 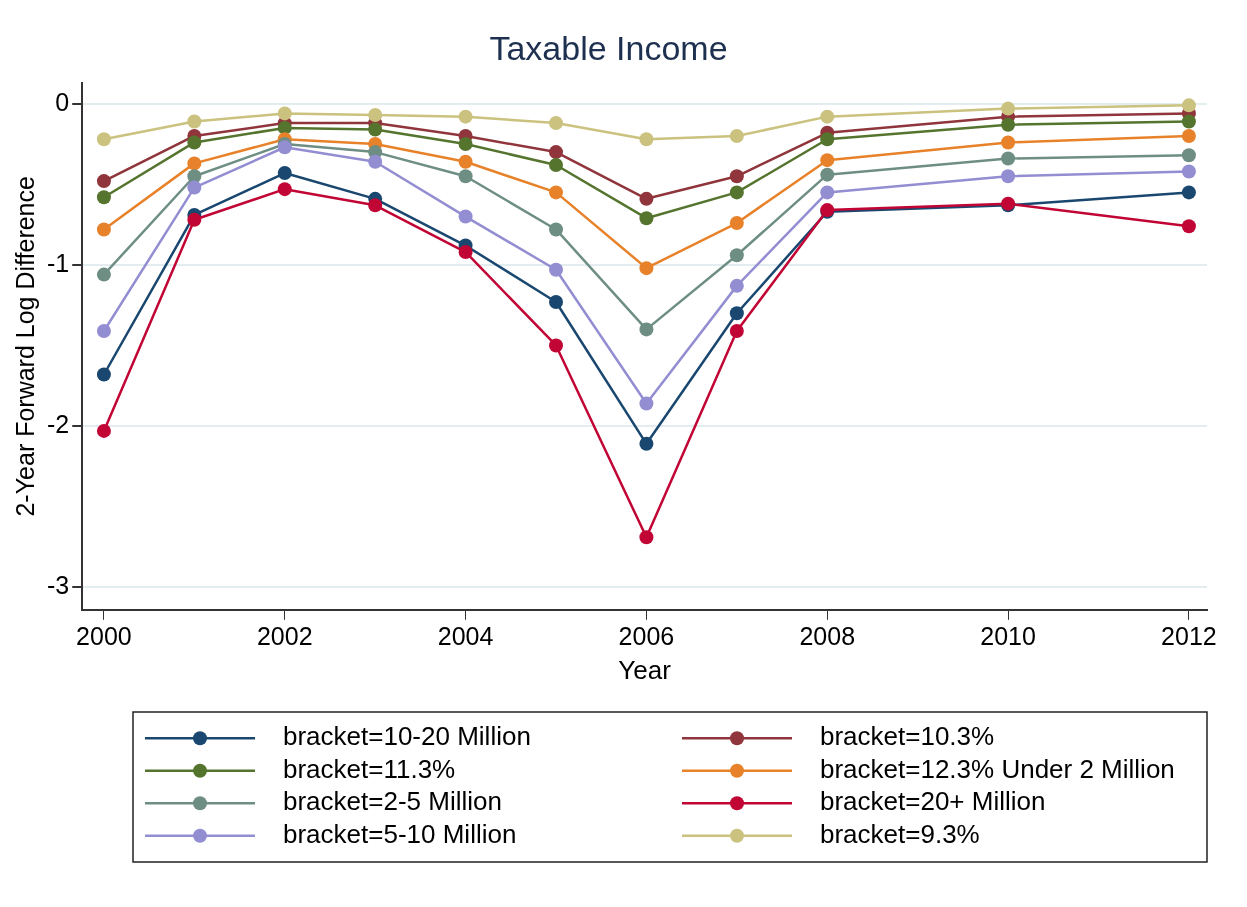 What do you see at coordinates (62, 101) in the screenshot?
I see `y-tick-label: 0` at bounding box center [62, 101].